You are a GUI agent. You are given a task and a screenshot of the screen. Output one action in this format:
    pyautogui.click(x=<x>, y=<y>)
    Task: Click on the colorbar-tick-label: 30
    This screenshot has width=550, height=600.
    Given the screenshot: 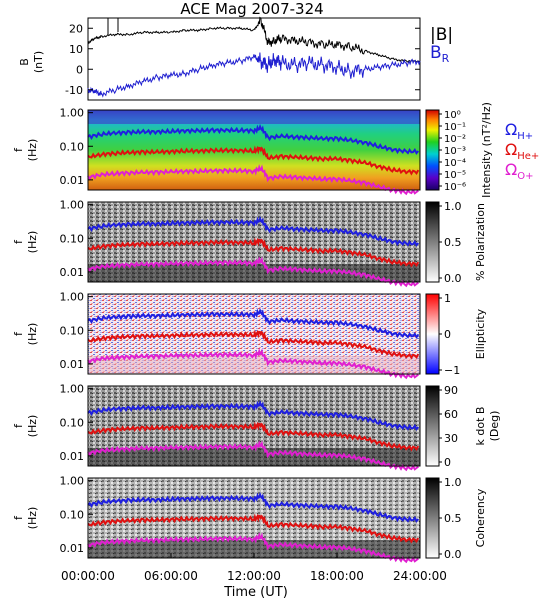 What is the action you would take?
    pyautogui.click(x=451, y=438)
    